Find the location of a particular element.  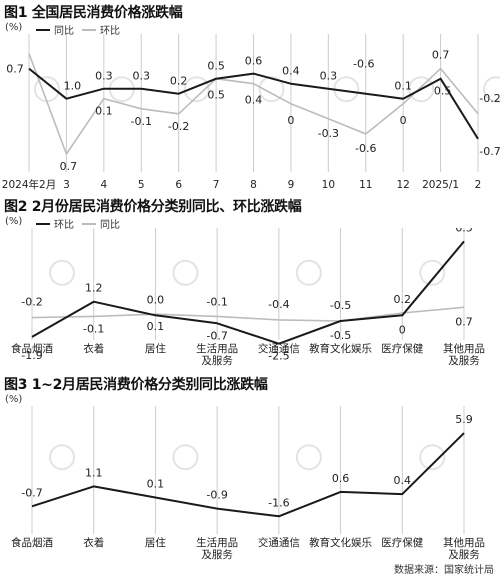

fig1-title: 图1 全国居民消费价格涨跌幅 is located at coordinates (93, 13).